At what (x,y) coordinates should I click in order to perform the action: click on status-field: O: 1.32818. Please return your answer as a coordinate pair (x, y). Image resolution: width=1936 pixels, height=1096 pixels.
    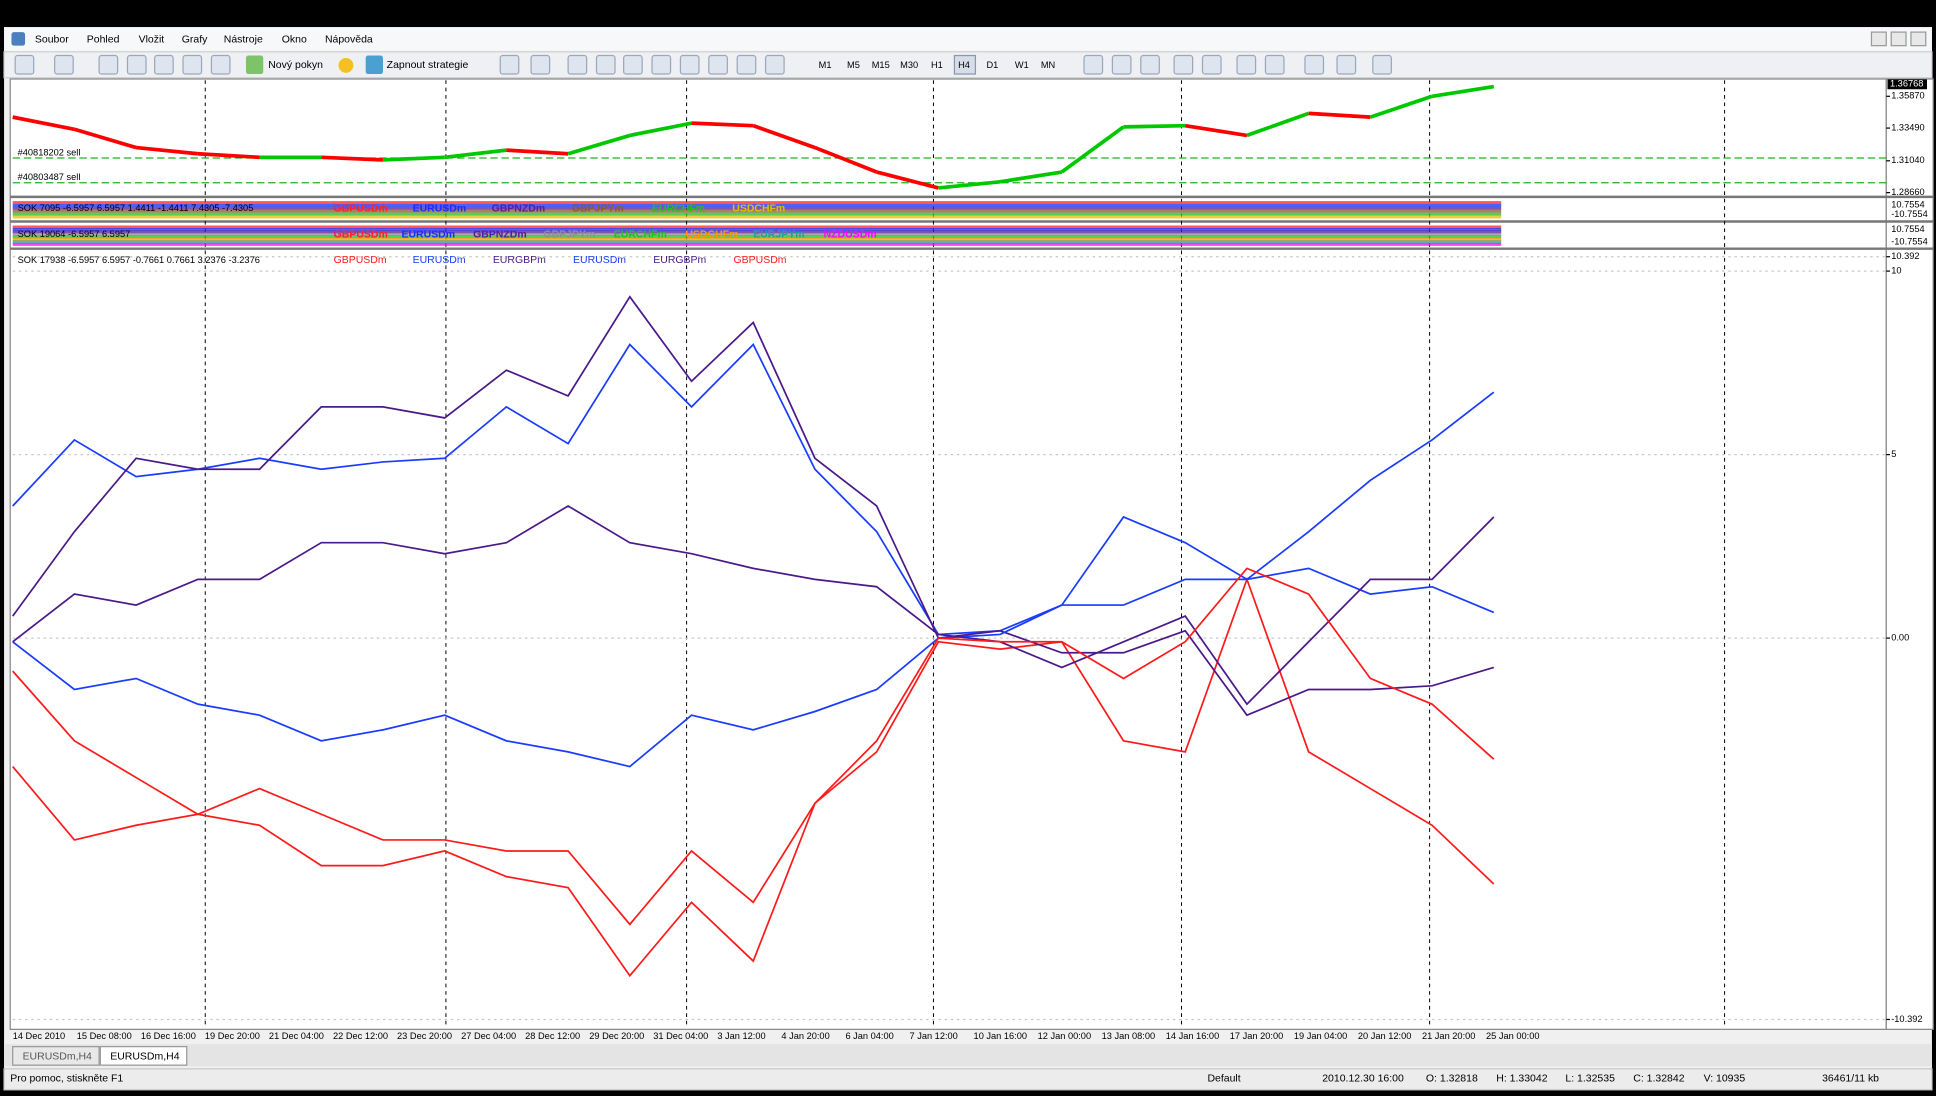
    Looking at the image, I should click on (1452, 1078).